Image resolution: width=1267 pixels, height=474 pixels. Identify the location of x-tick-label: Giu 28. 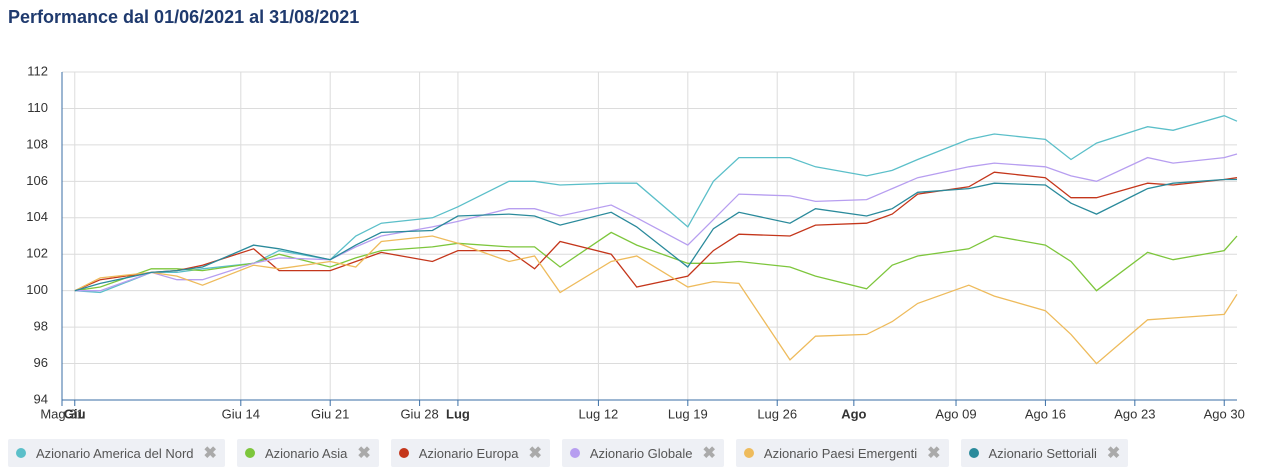
(419, 413).